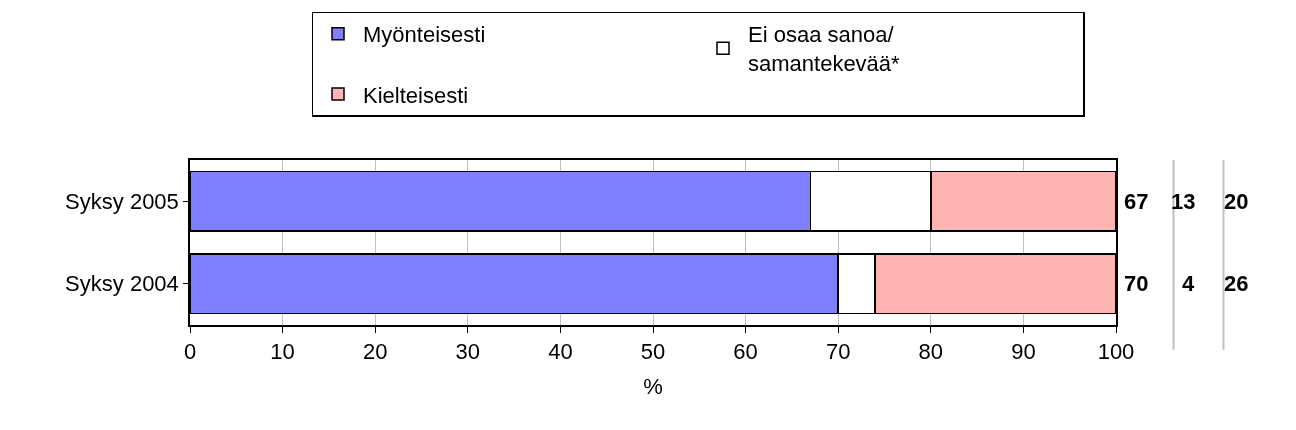  I want to click on legend-label: Myönteisesti, so click(424, 35).